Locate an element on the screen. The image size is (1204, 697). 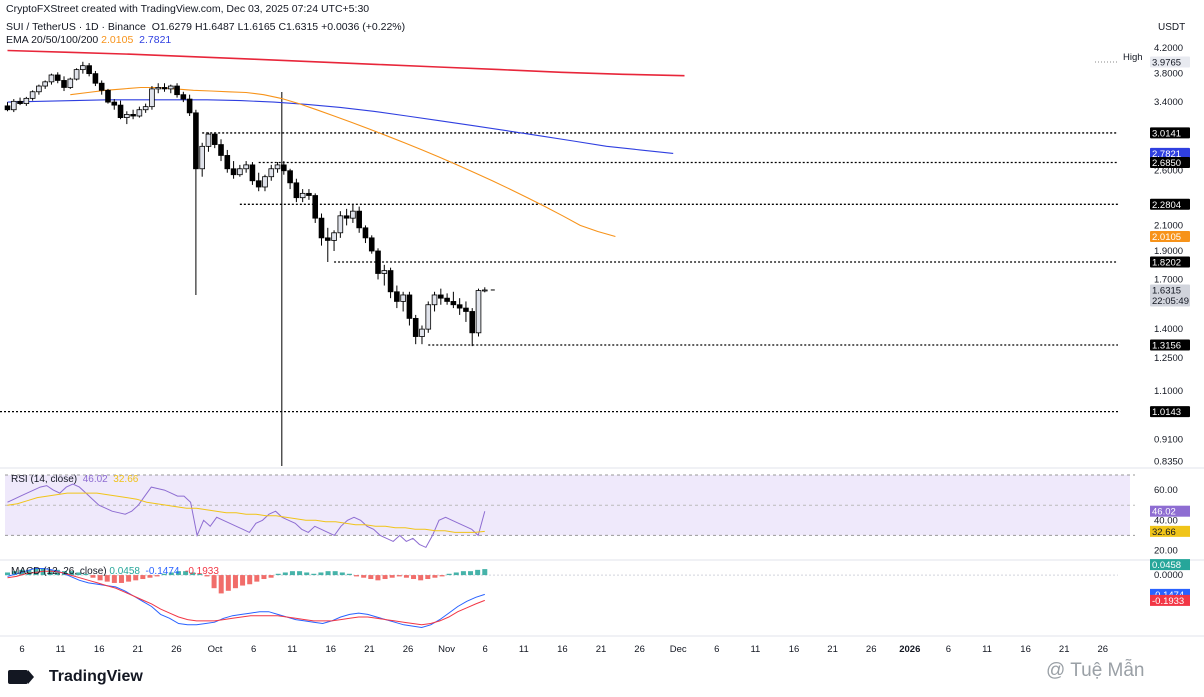
price-label: 2.6850 is located at coordinates (1166, 163).